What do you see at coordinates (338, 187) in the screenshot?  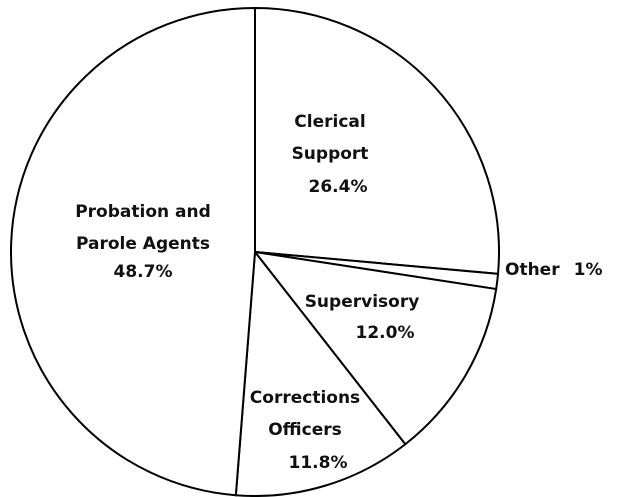 I see `value-label: 26.4%` at bounding box center [338, 187].